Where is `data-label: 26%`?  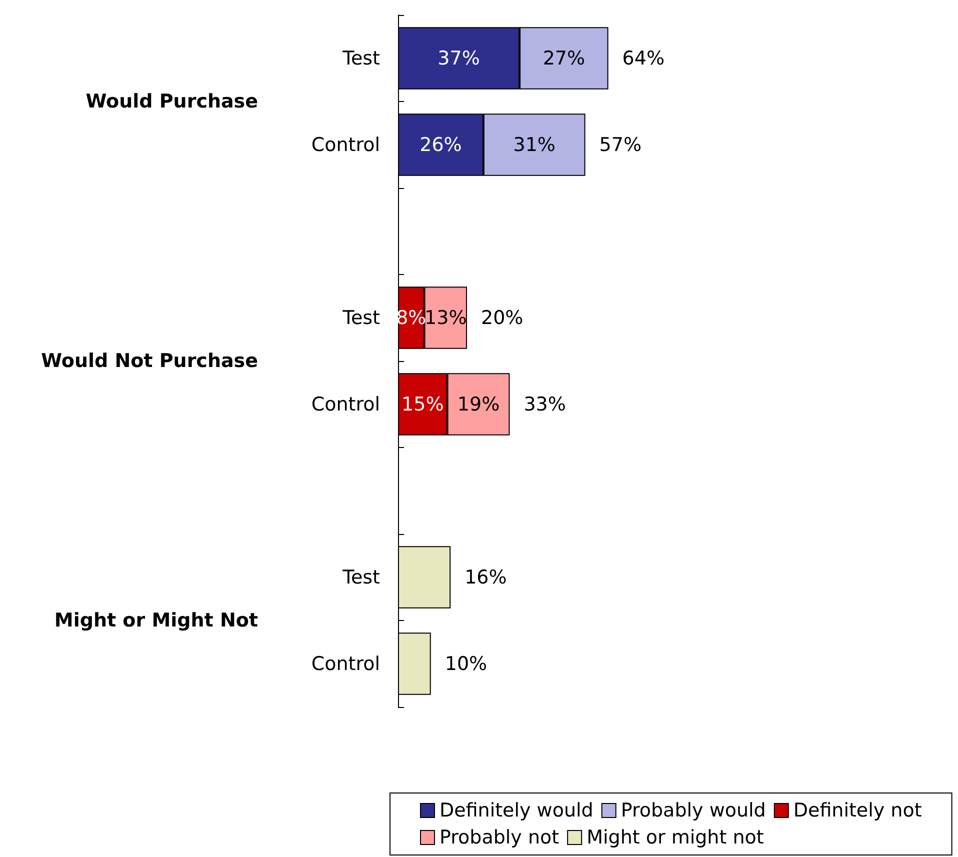 data-label: 26% is located at coordinates (441, 145).